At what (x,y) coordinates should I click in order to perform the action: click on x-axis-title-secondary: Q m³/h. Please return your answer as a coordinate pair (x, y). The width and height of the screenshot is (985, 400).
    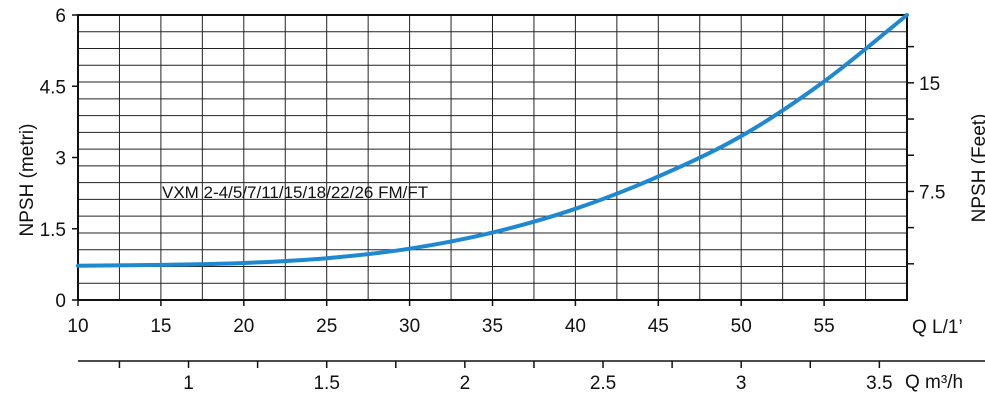
    Looking at the image, I should click on (934, 382).